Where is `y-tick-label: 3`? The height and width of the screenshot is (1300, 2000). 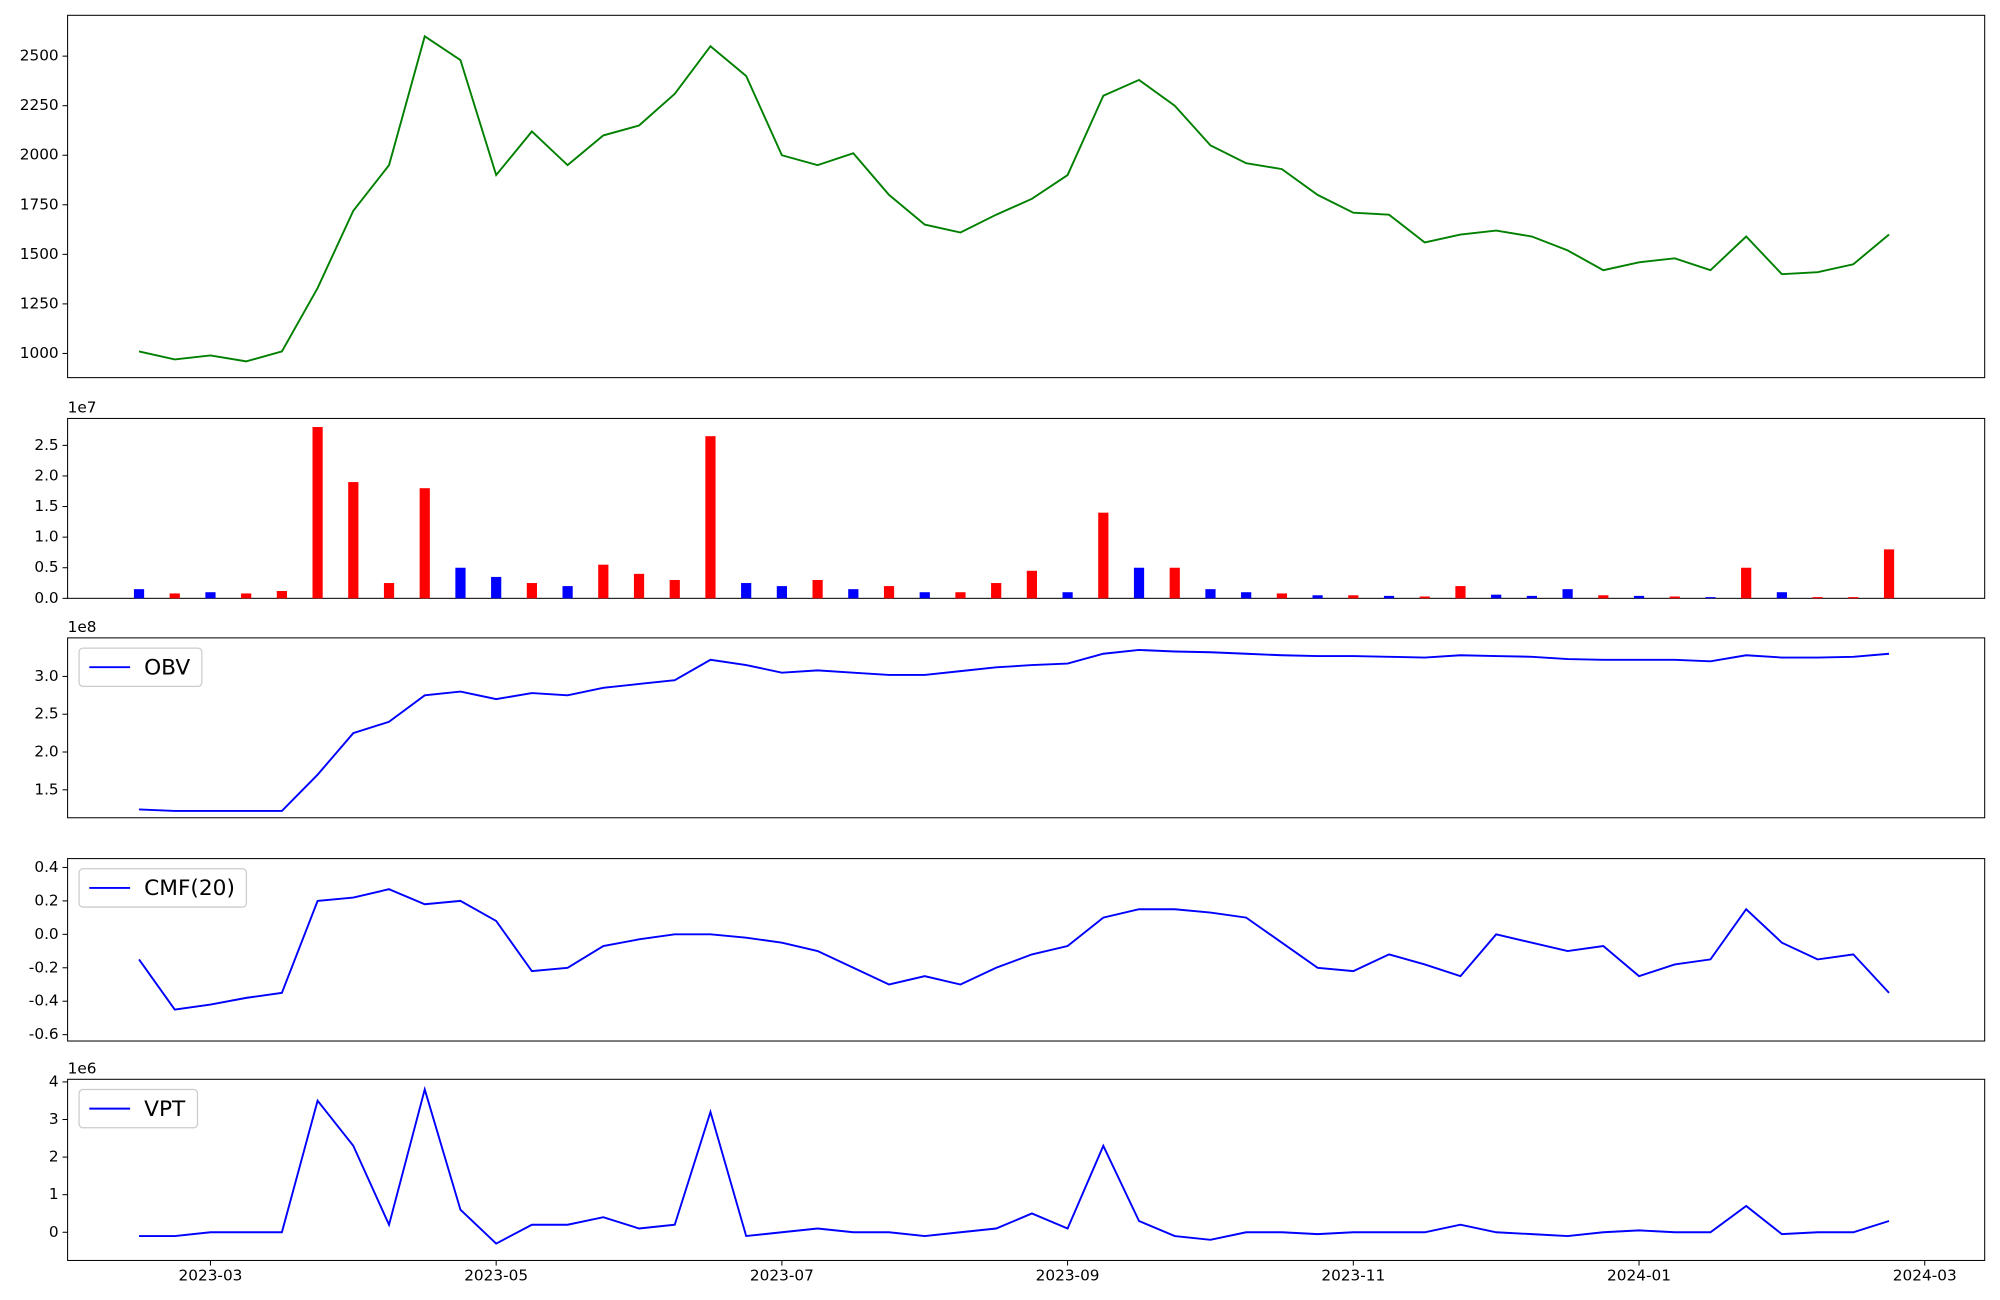 y-tick-label: 3 is located at coordinates (54, 1119).